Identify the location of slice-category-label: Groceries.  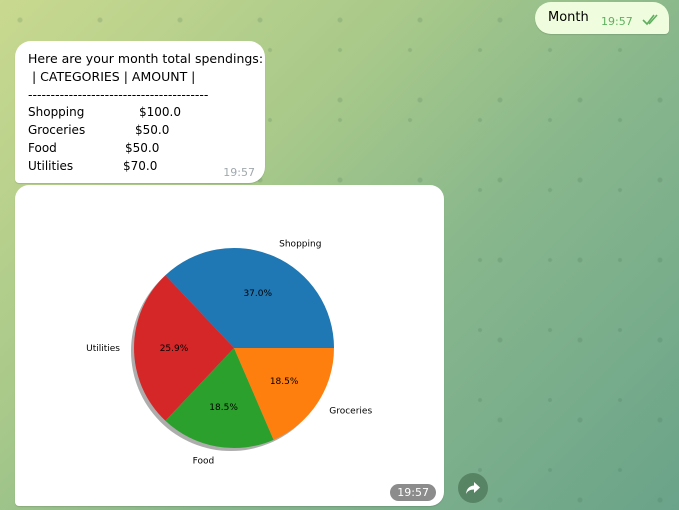
(350, 412).